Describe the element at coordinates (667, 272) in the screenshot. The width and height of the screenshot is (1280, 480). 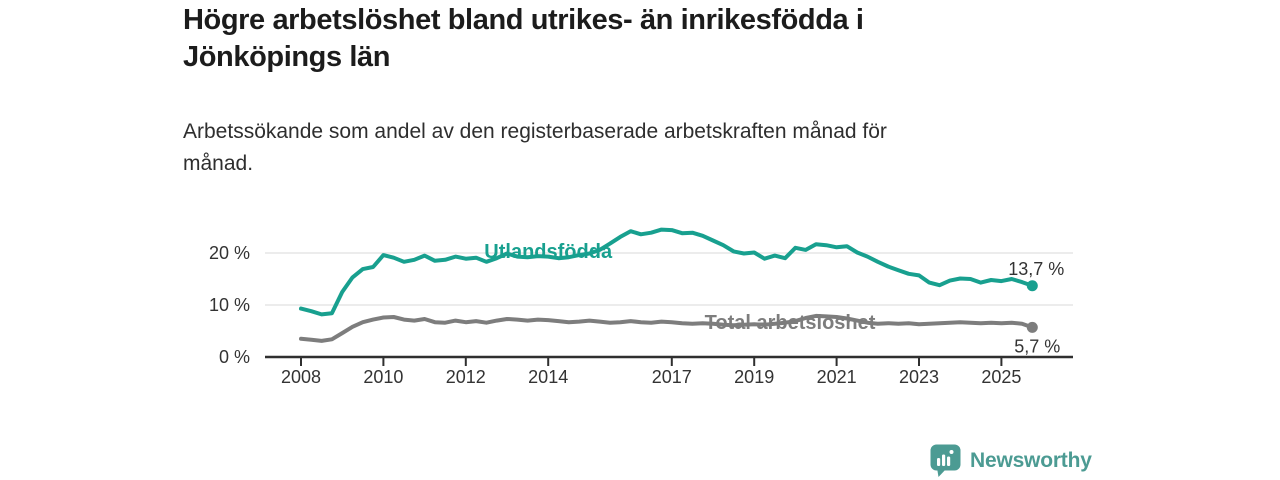
I see `series-line-utlandsf-dda` at that location.